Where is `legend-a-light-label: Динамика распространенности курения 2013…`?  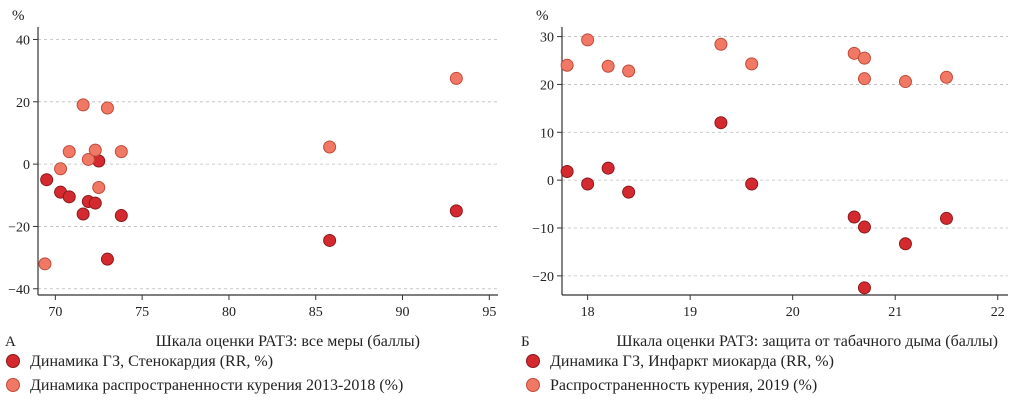
legend-a-light-label: Динамика распространенности курения 2013… is located at coordinates (216, 385).